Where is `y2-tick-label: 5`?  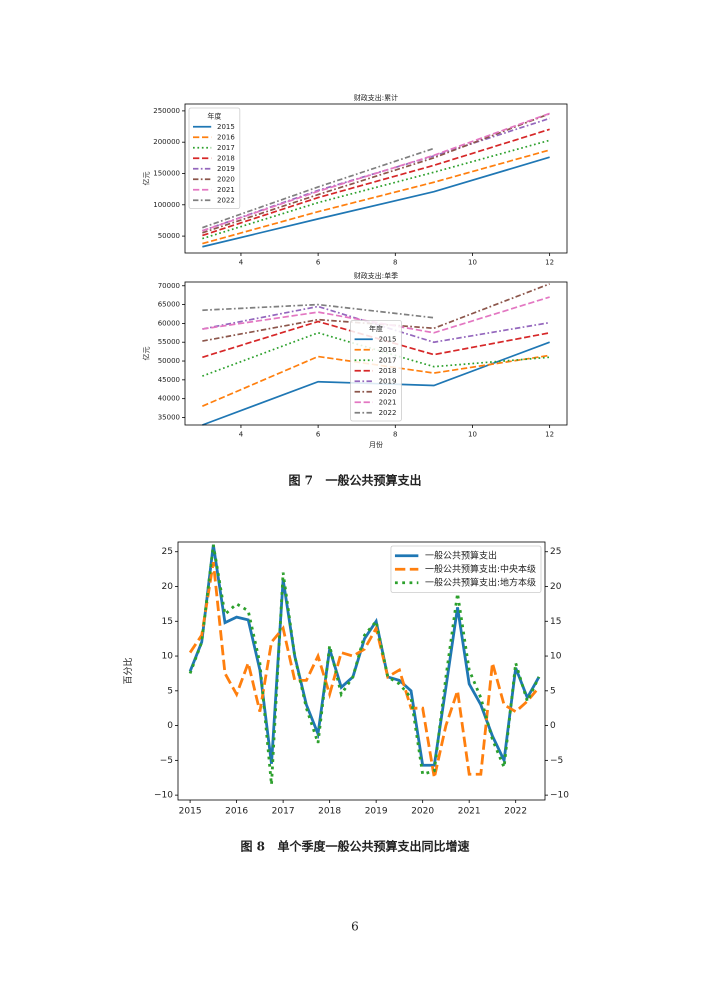 y2-tick-label: 5 is located at coordinates (553, 691).